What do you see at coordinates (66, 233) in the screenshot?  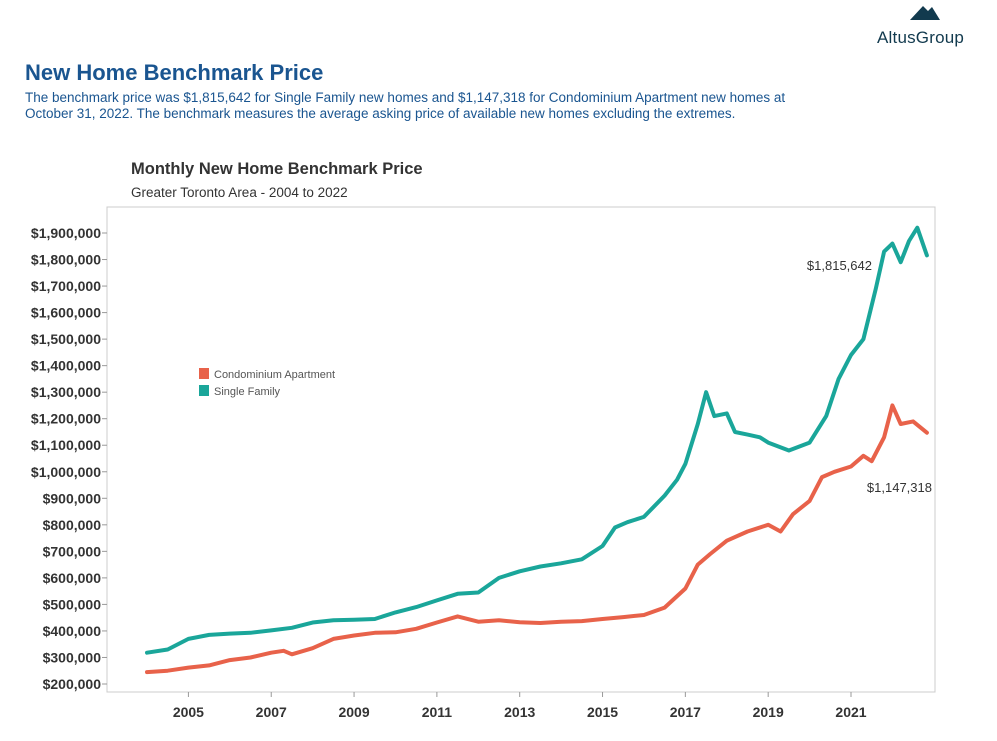 I see `y-tick-label: $1,900,000` at bounding box center [66, 233].